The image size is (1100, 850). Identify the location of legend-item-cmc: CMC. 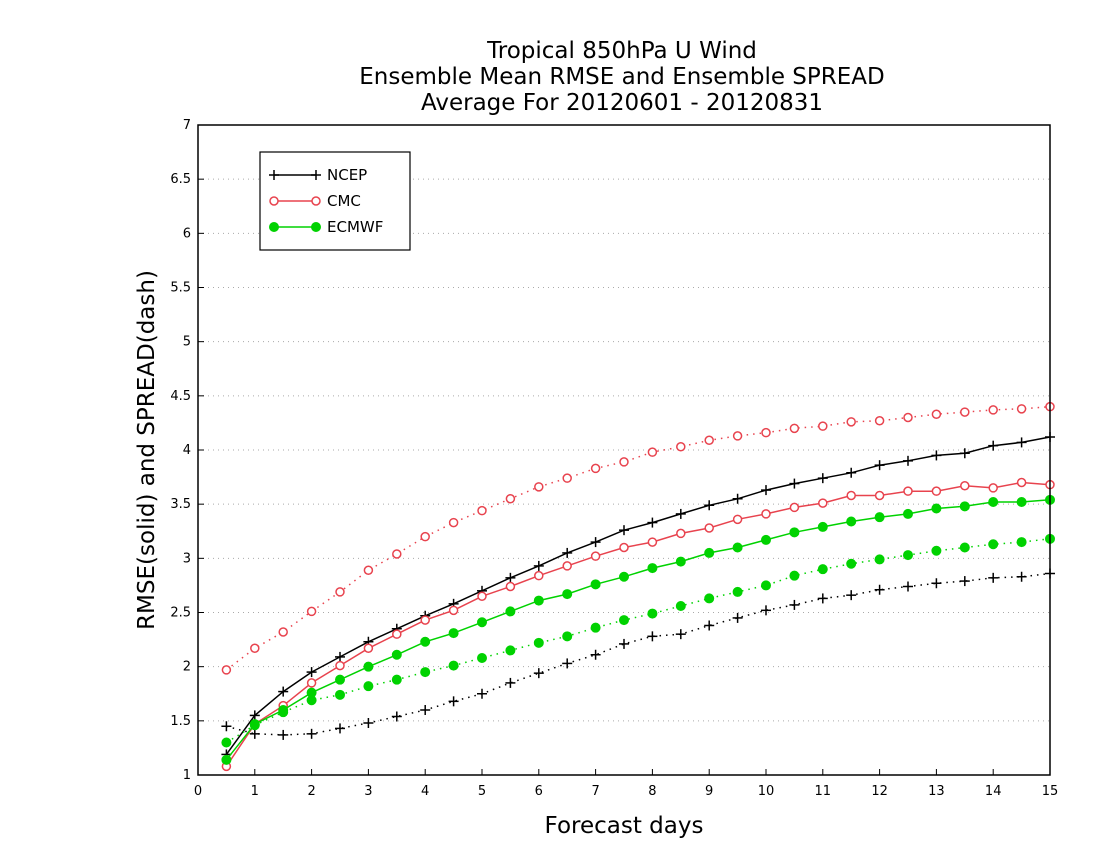
(315, 201).